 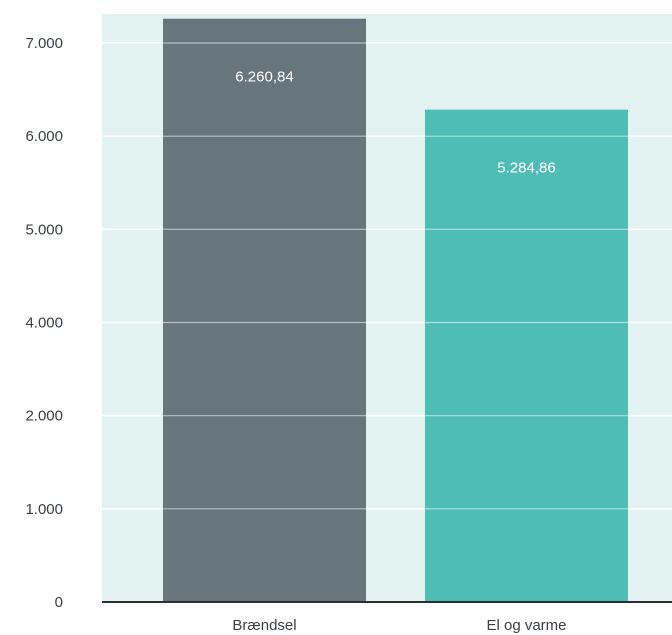 What do you see at coordinates (264, 625) in the screenshot?
I see `x-category-label: Brændsel` at bounding box center [264, 625].